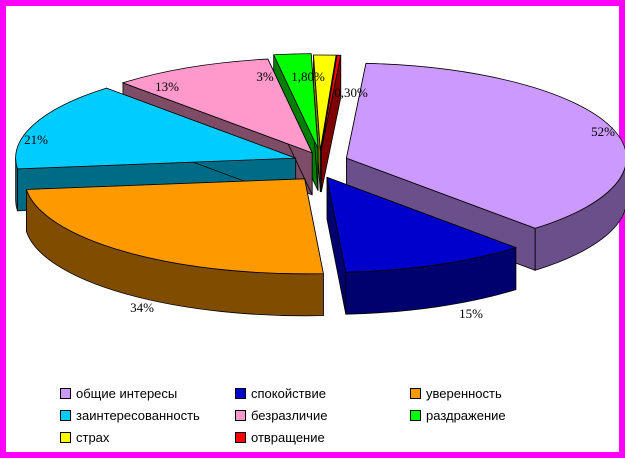 This screenshot has width=625, height=458. Describe the element at coordinates (174, 226) in the screenshot. I see `slice-3-top` at that location.